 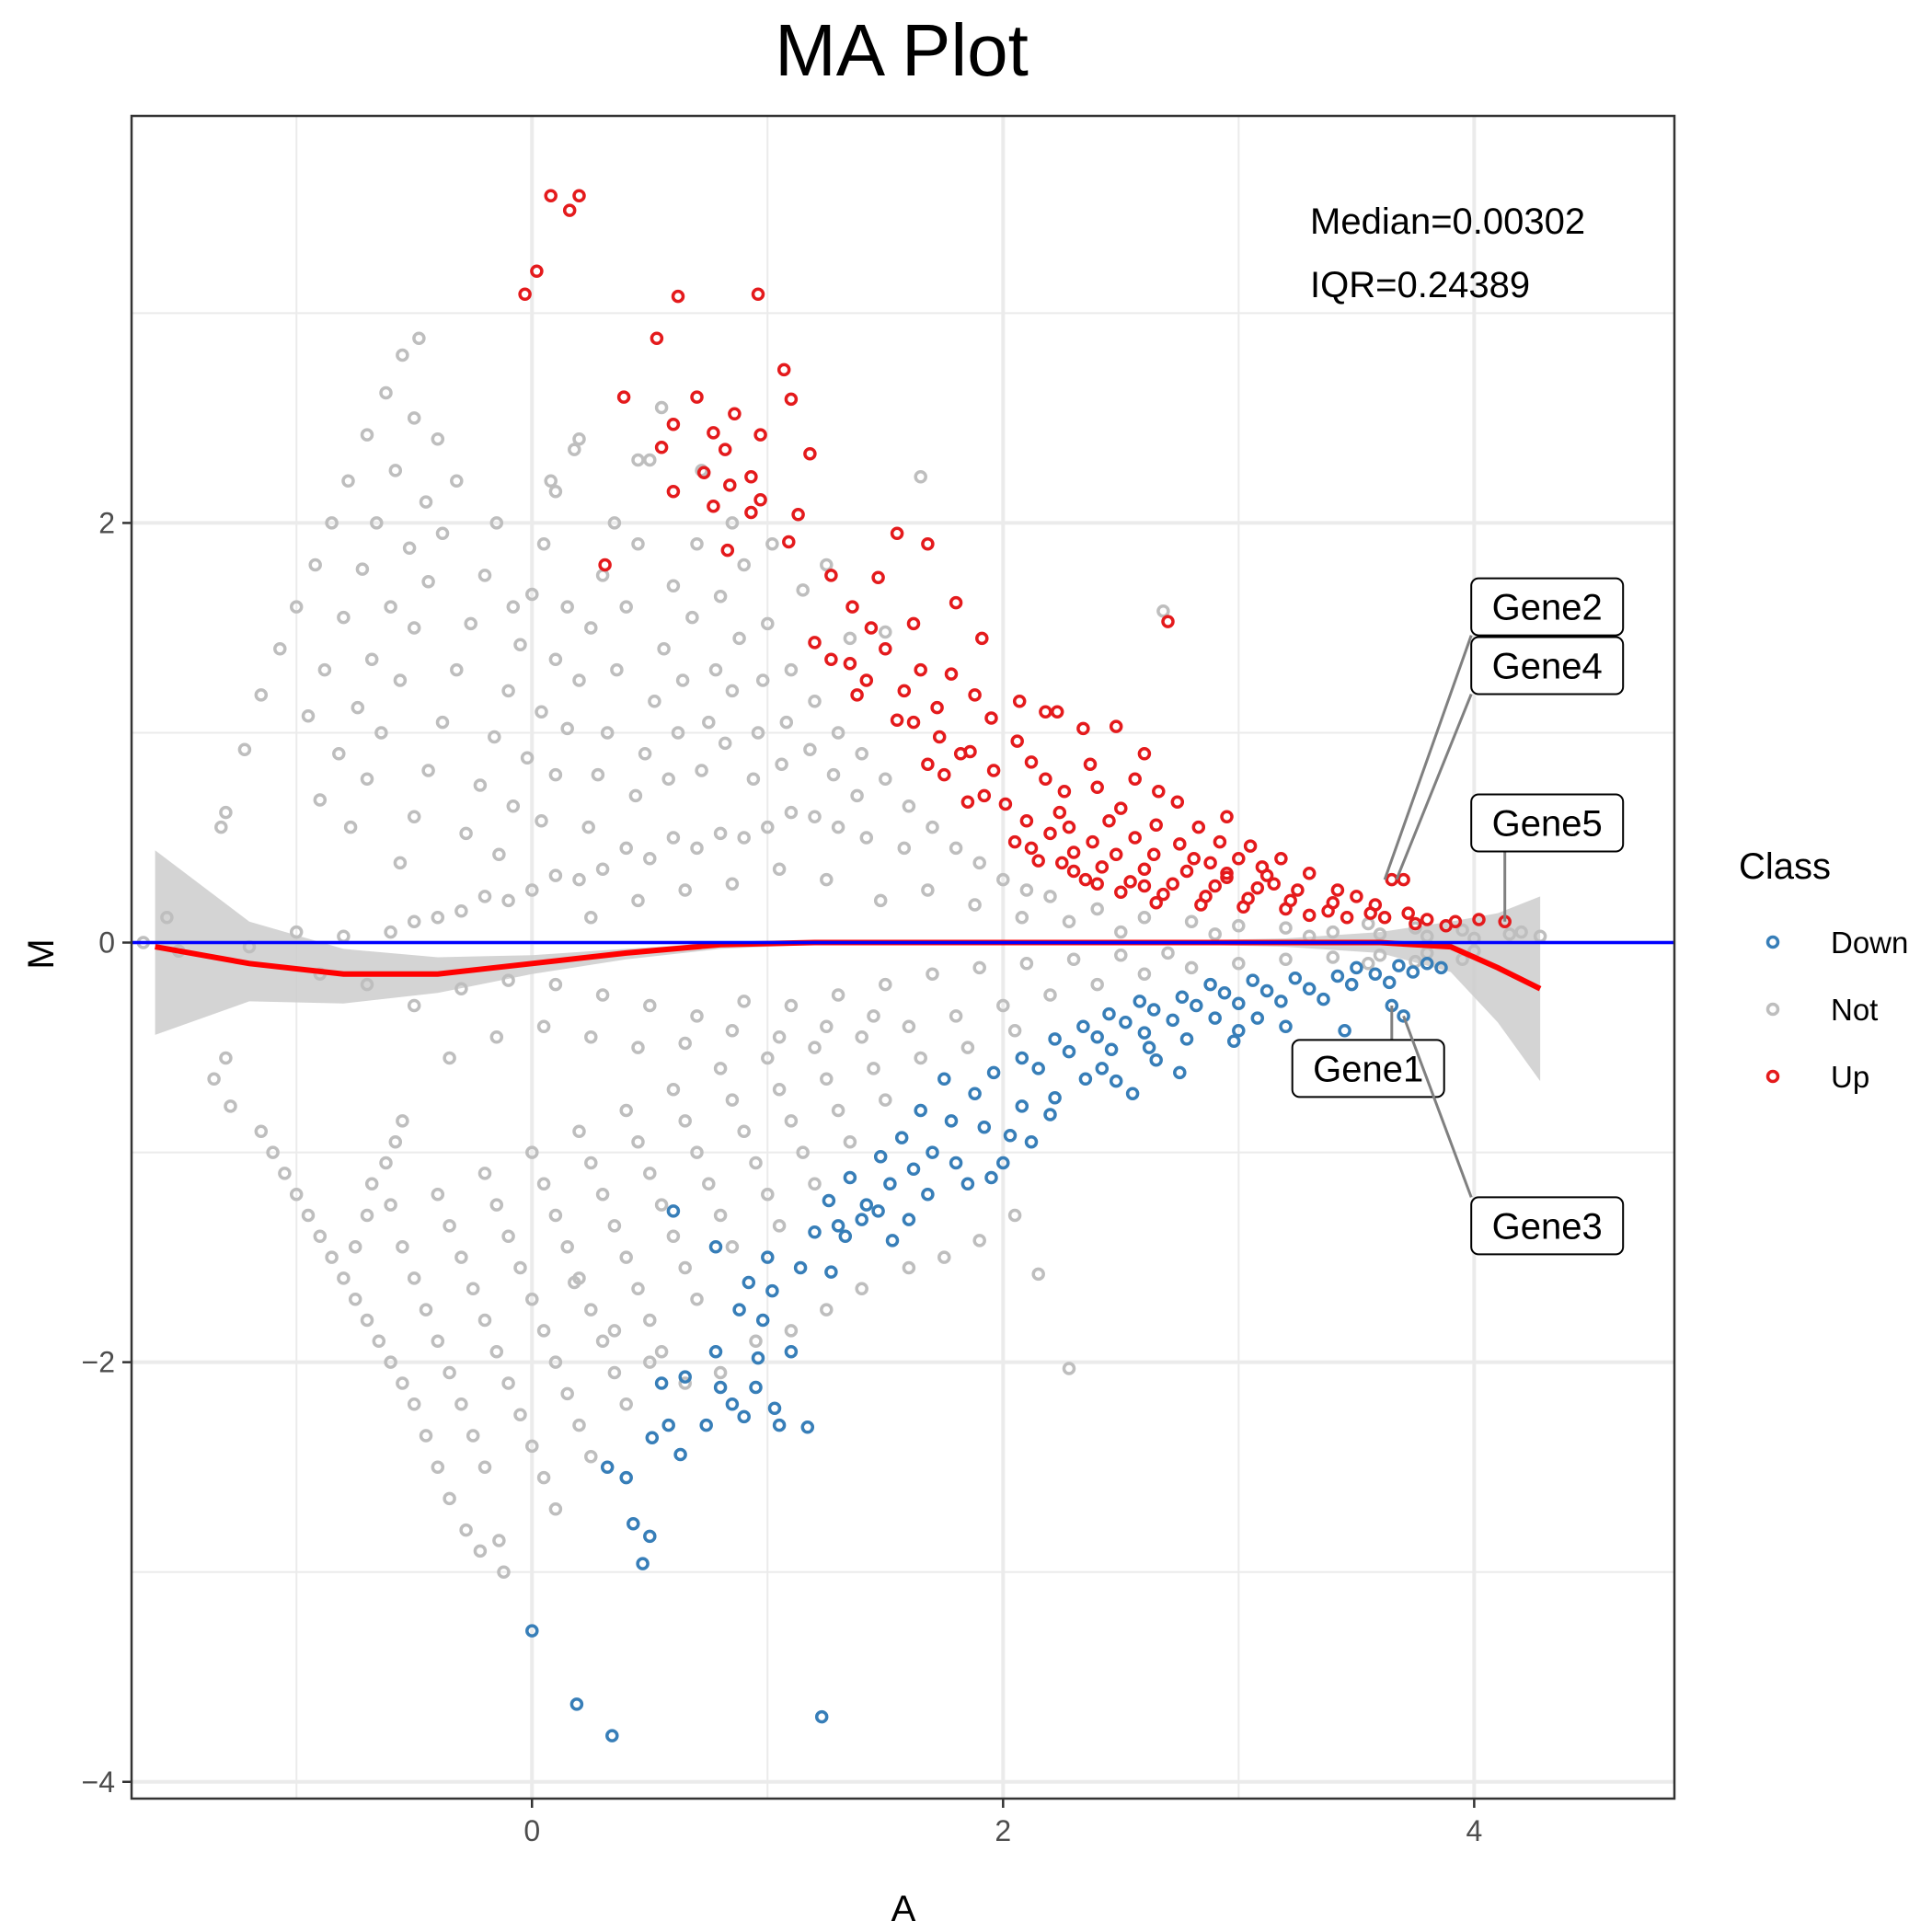 What do you see at coordinates (1474, 1830) in the screenshot?
I see `x-tick-label: 4` at bounding box center [1474, 1830].